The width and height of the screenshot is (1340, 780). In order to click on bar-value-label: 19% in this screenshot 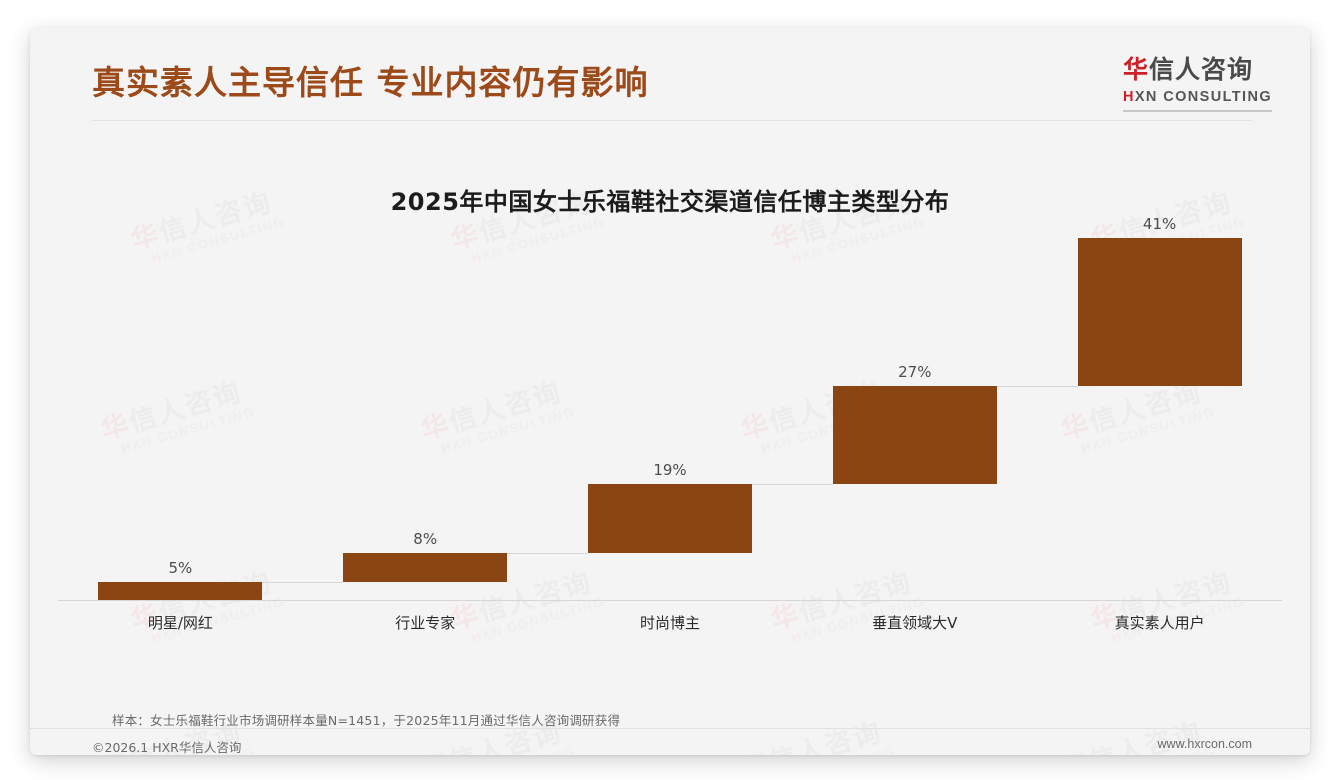, I will do `click(670, 470)`.